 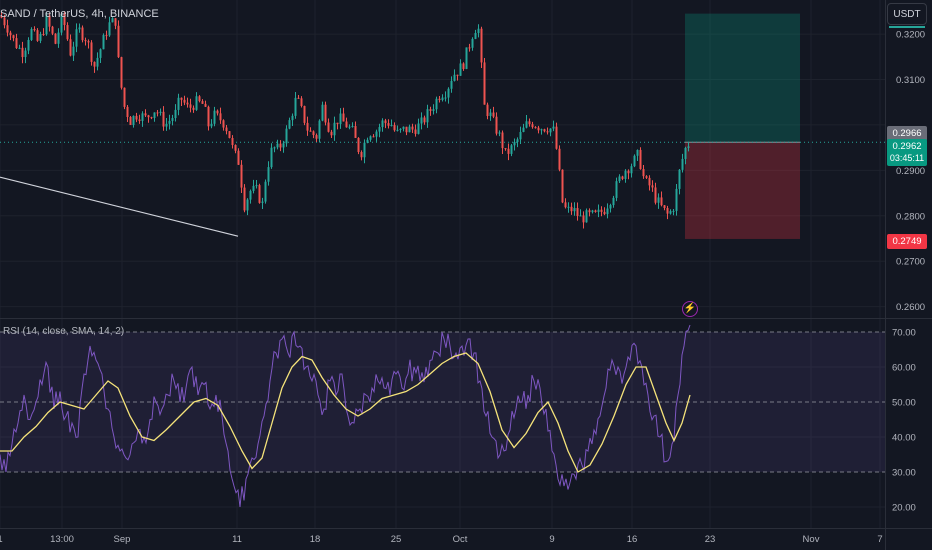 What do you see at coordinates (690, 309) in the screenshot?
I see `lightning-icon: ⚡` at bounding box center [690, 309].